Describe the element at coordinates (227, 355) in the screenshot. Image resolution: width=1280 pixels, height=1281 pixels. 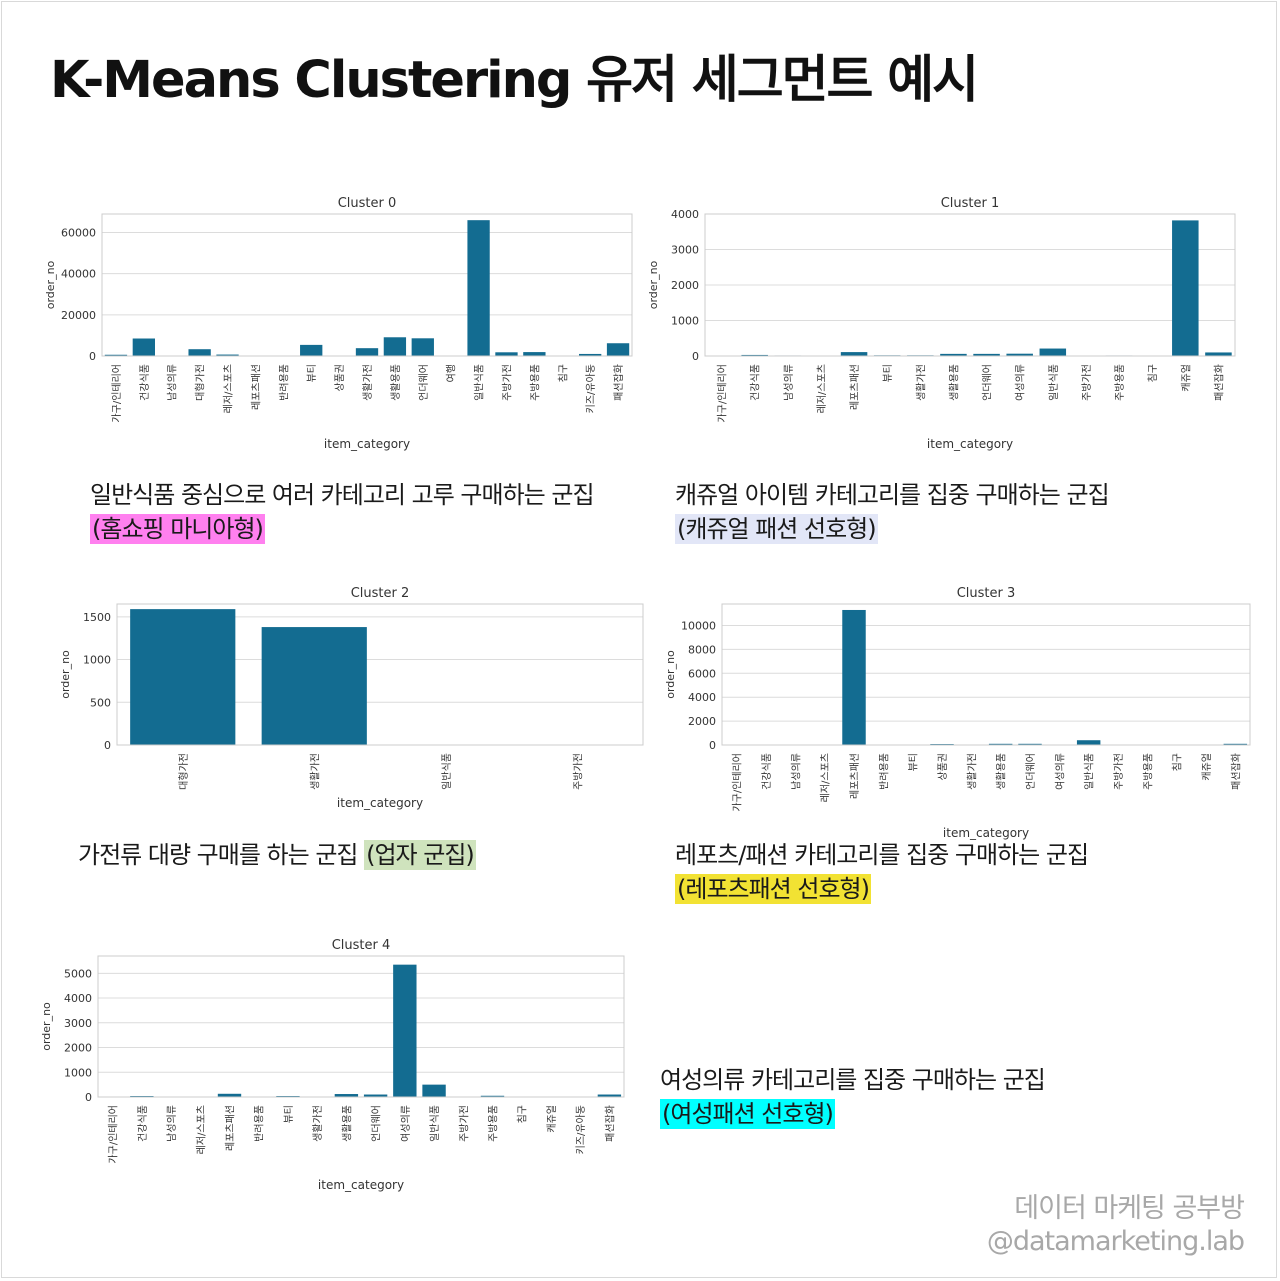
I see `bar-레저/스포츠` at that location.